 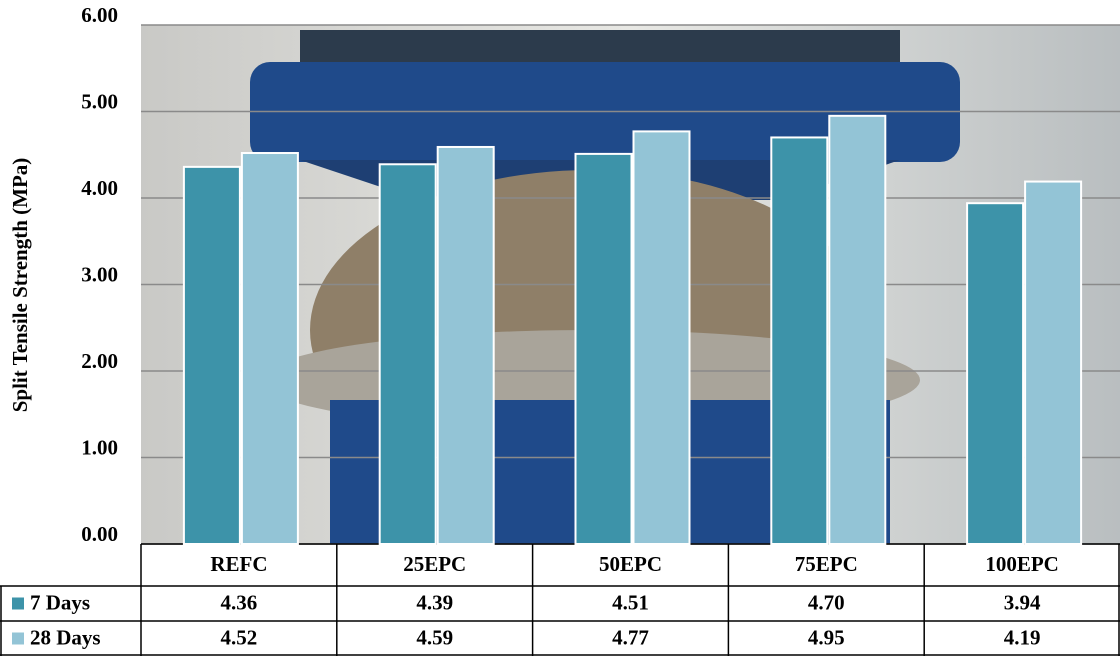 What do you see at coordinates (65, 637) in the screenshot?
I see `legend-label: 28 Days` at bounding box center [65, 637].